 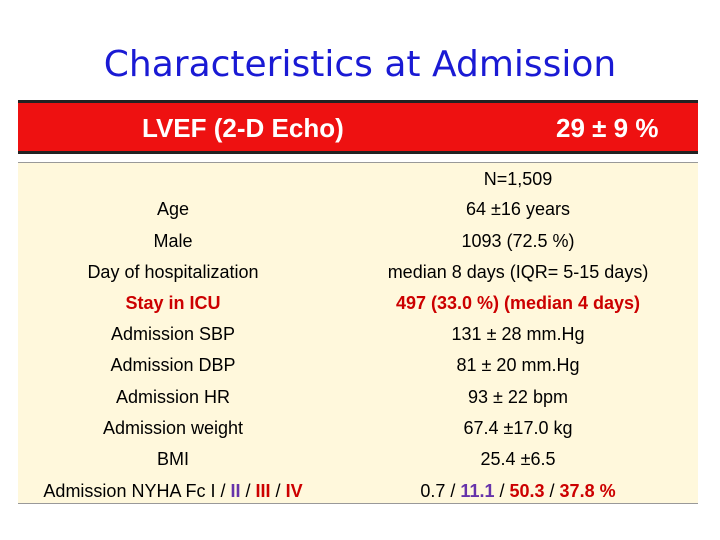 I want to click on nyha-class-i: I, so click(x=213, y=491).